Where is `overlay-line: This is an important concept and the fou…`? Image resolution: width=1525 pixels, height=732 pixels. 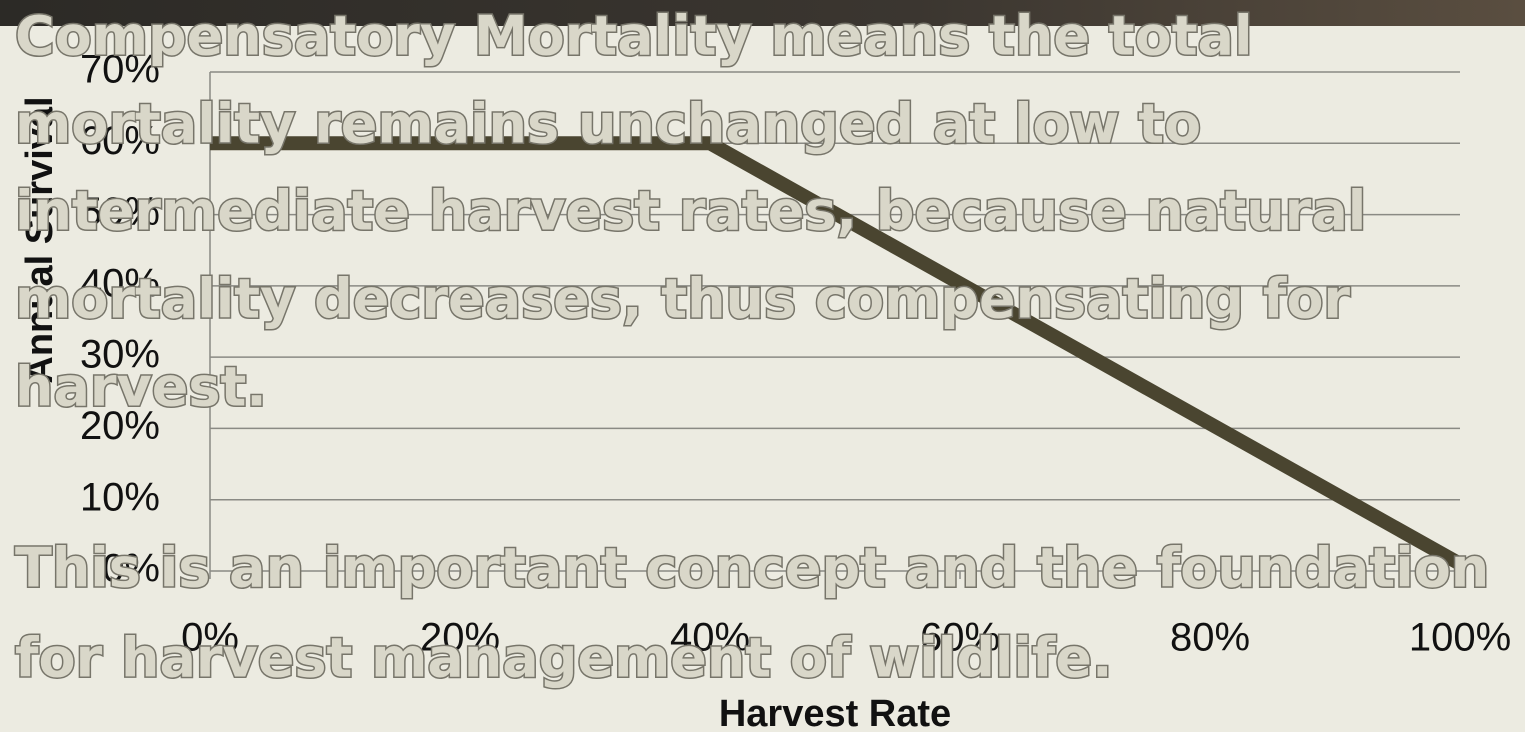 overlay-line: This is an important concept and the fou… is located at coordinates (752, 568).